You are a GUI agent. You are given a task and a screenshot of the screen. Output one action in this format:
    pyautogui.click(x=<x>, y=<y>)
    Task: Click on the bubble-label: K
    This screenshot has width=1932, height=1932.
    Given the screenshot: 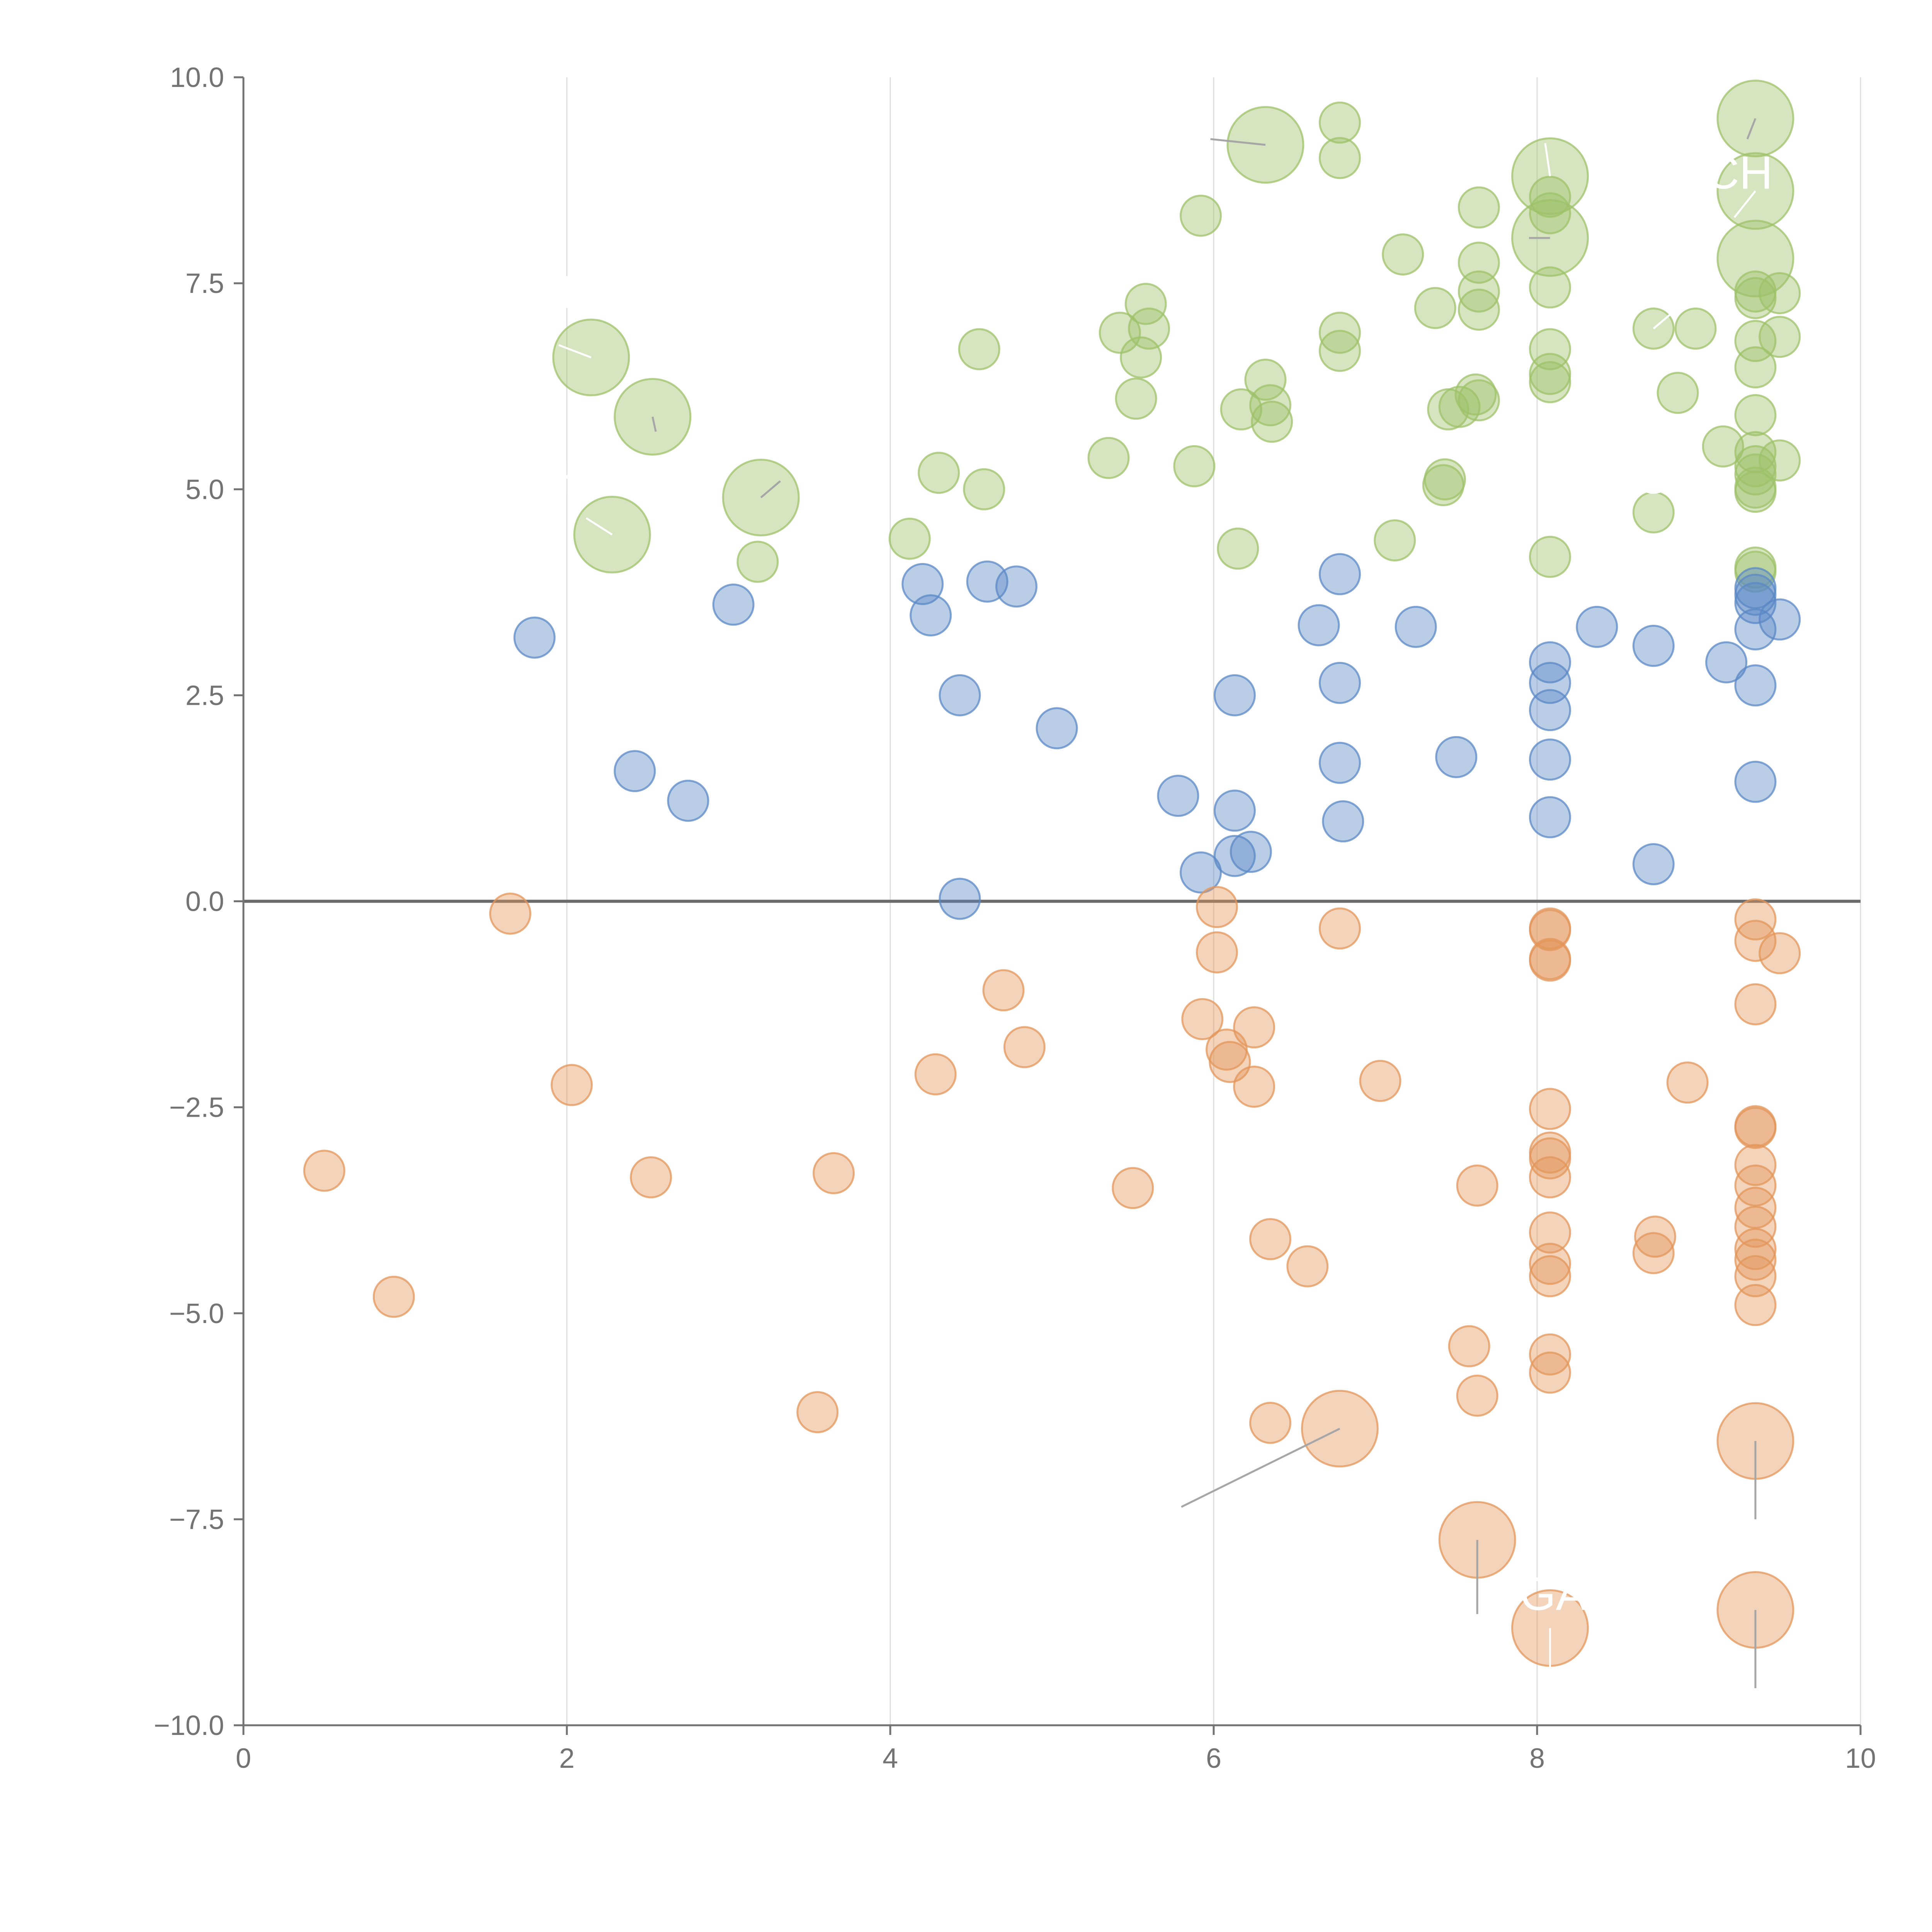 What is the action you would take?
    pyautogui.click(x=575, y=292)
    